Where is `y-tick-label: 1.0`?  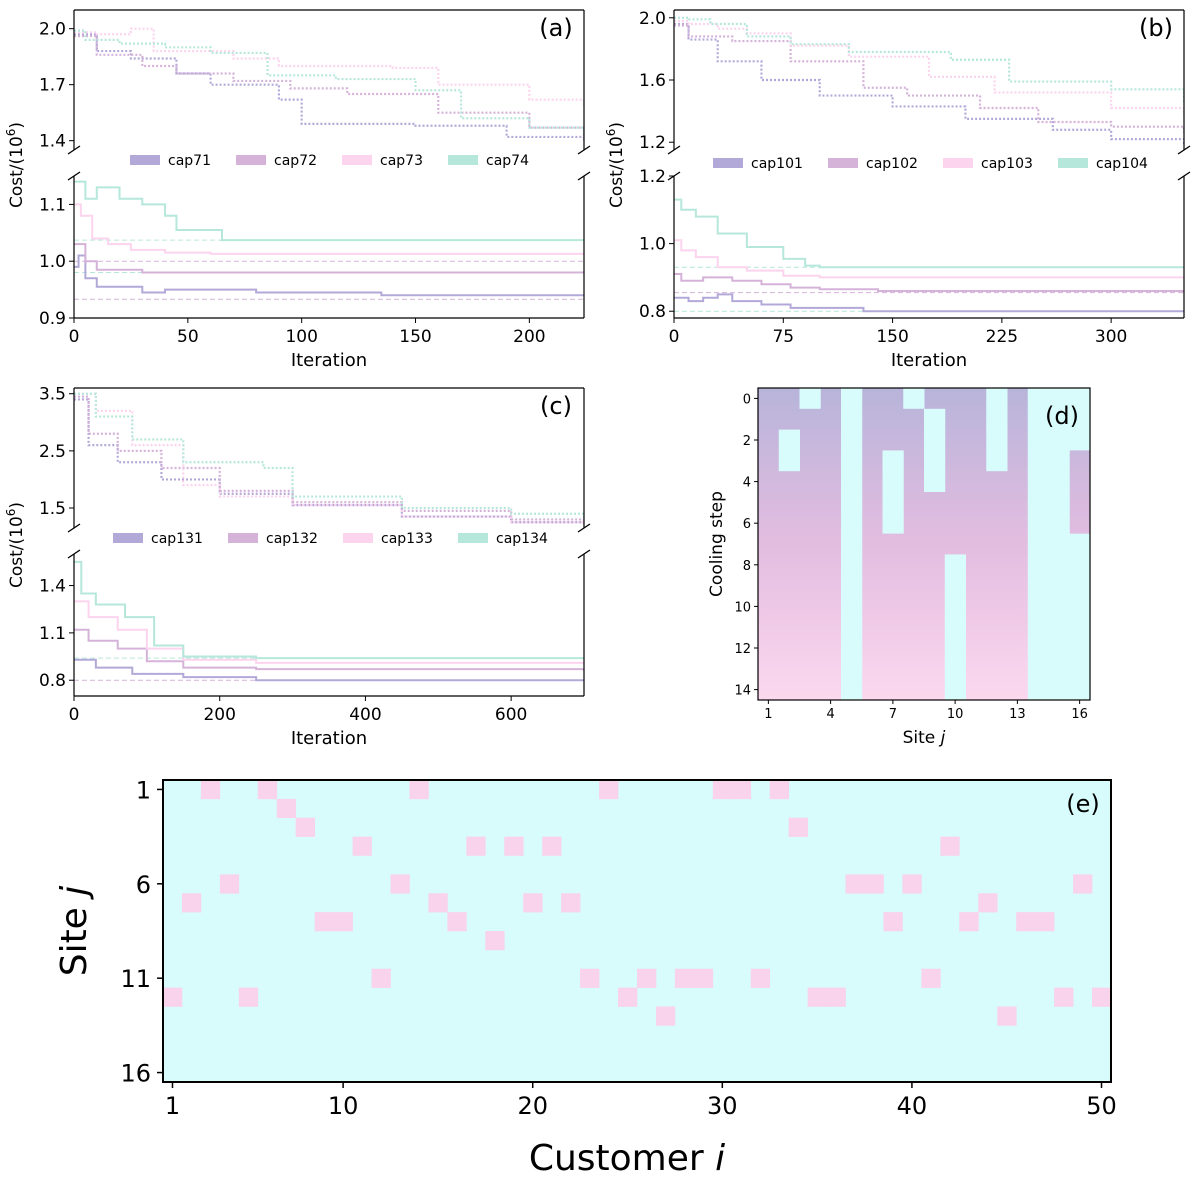 y-tick-label: 1.0 is located at coordinates (652, 245).